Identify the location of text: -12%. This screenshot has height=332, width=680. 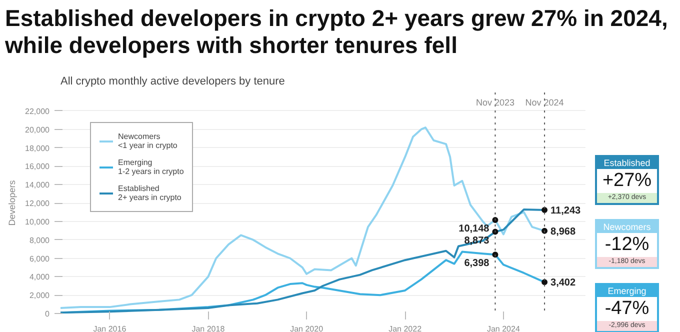
(627, 245).